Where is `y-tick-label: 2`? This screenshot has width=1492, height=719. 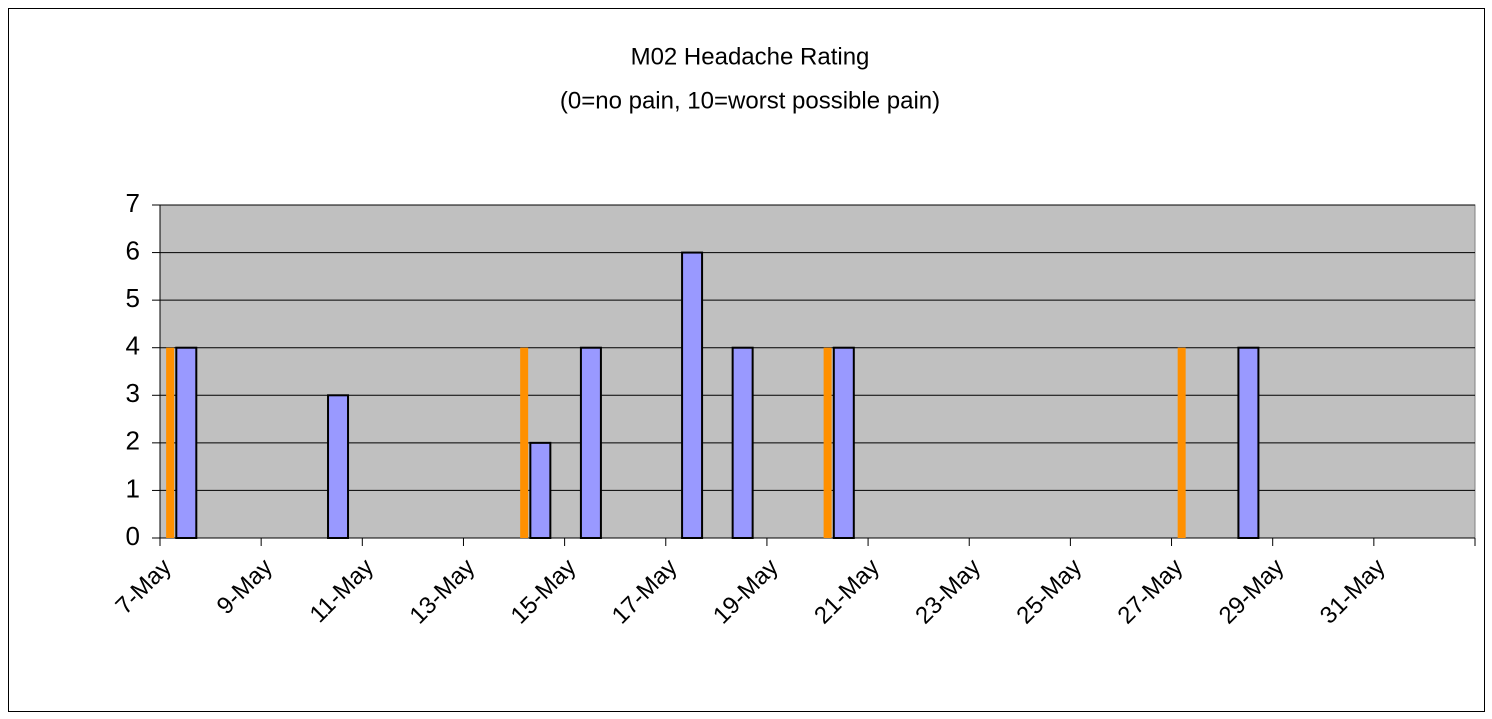
y-tick-label: 2 is located at coordinates (133, 441).